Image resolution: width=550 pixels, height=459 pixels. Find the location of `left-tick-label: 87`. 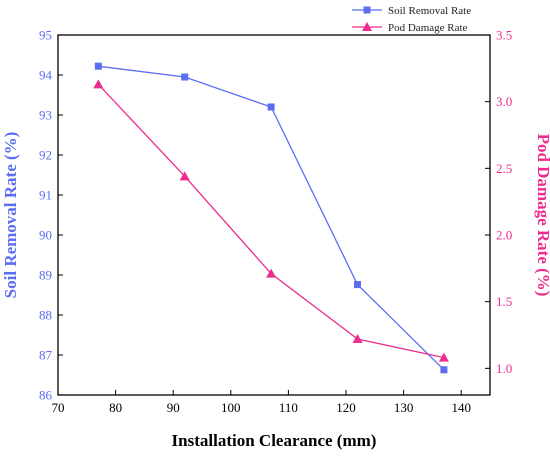

left-tick-label: 87 is located at coordinates (46, 355).